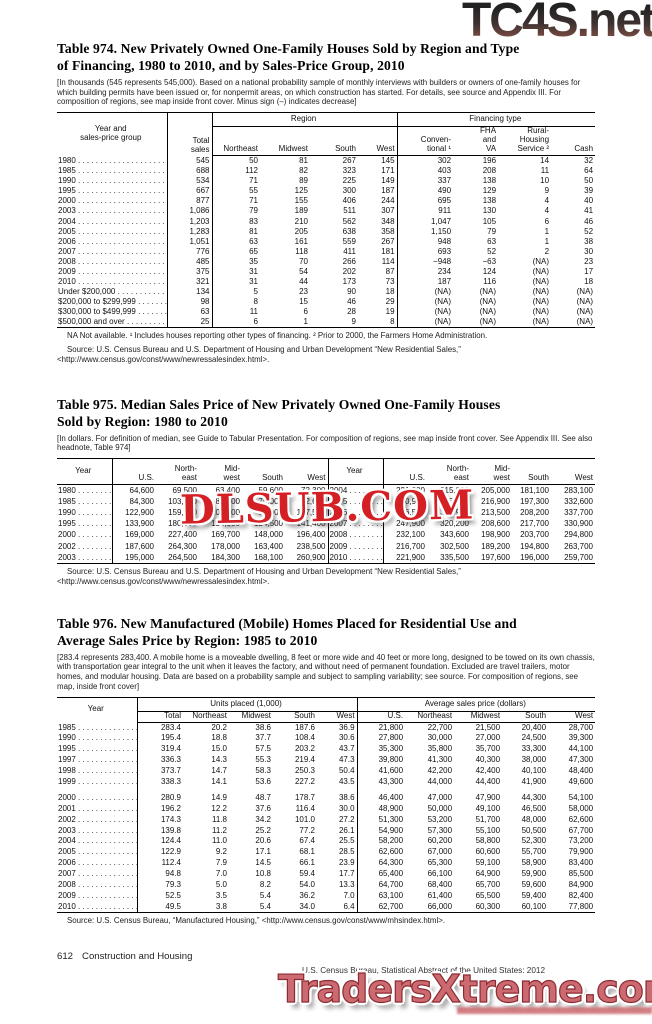 The image size is (652, 1024). Describe the element at coordinates (534, 535) in the screenshot. I see `cell-value: 203,700` at that location.